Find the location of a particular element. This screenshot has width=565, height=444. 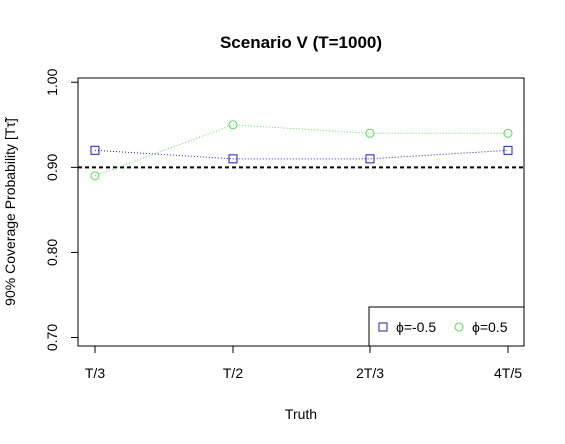

x-tick-label: T/2 is located at coordinates (233, 373).